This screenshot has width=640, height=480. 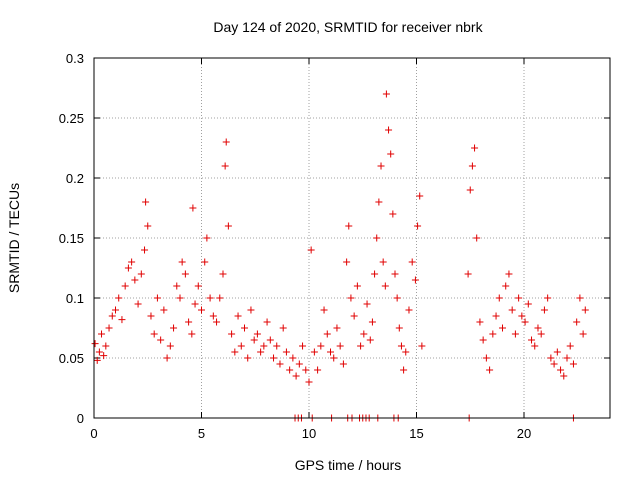 I want to click on y-tick-label: 0.25, so click(x=71, y=118).